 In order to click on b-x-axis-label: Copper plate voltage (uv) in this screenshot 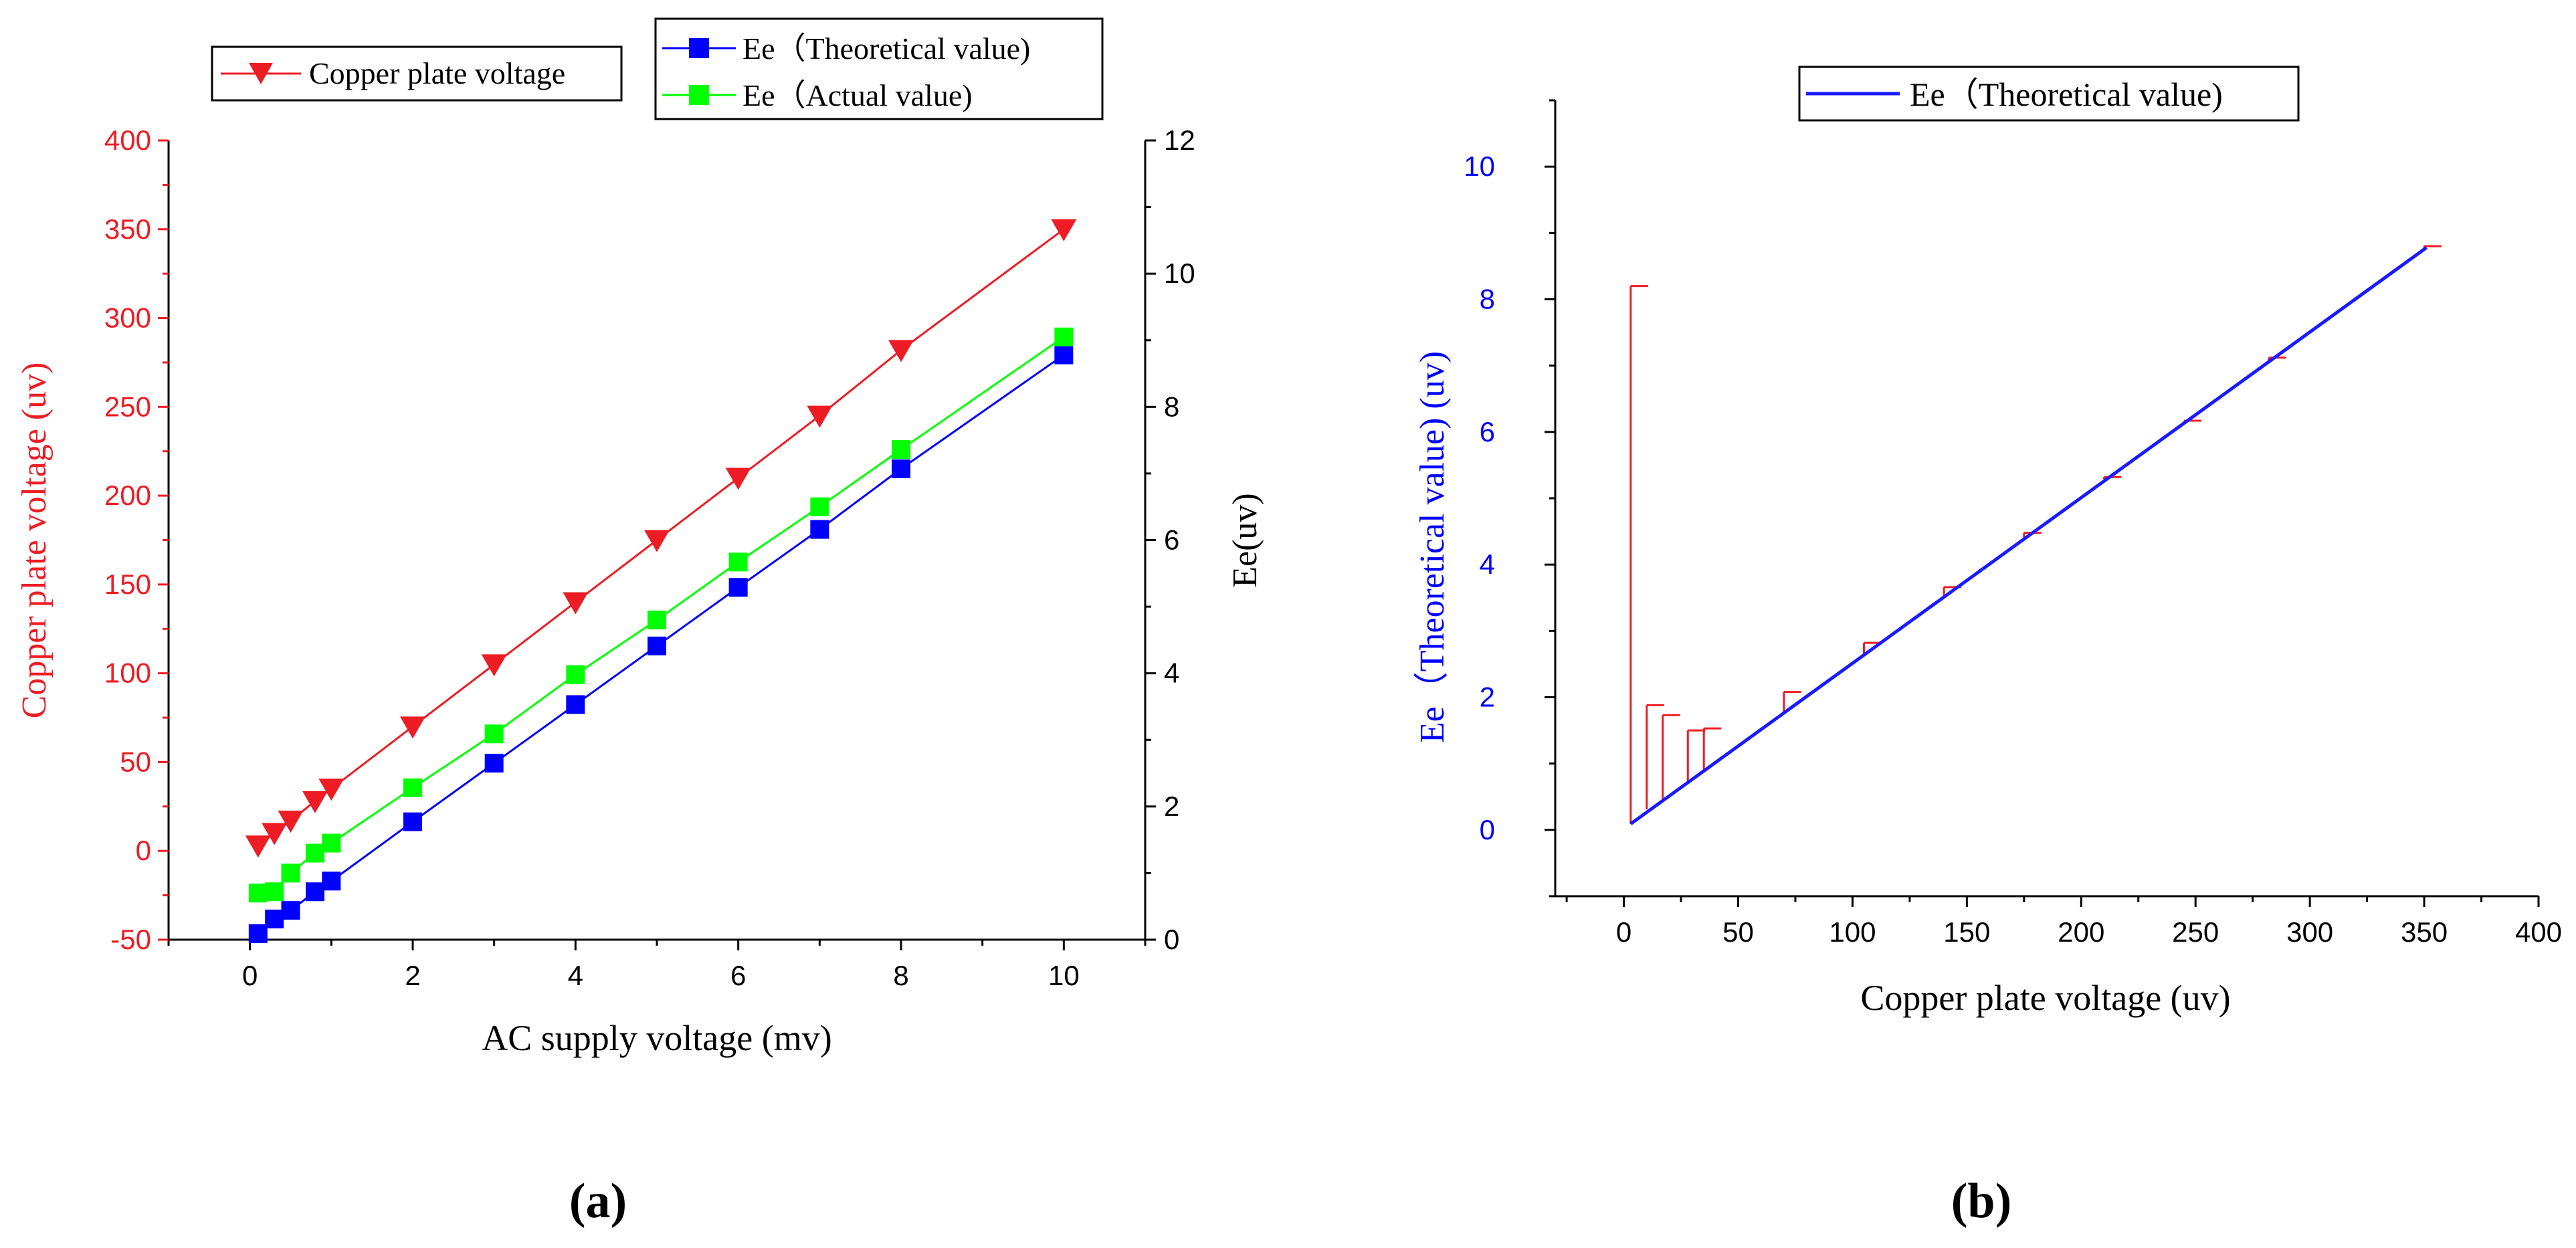, I will do `click(2045, 998)`.